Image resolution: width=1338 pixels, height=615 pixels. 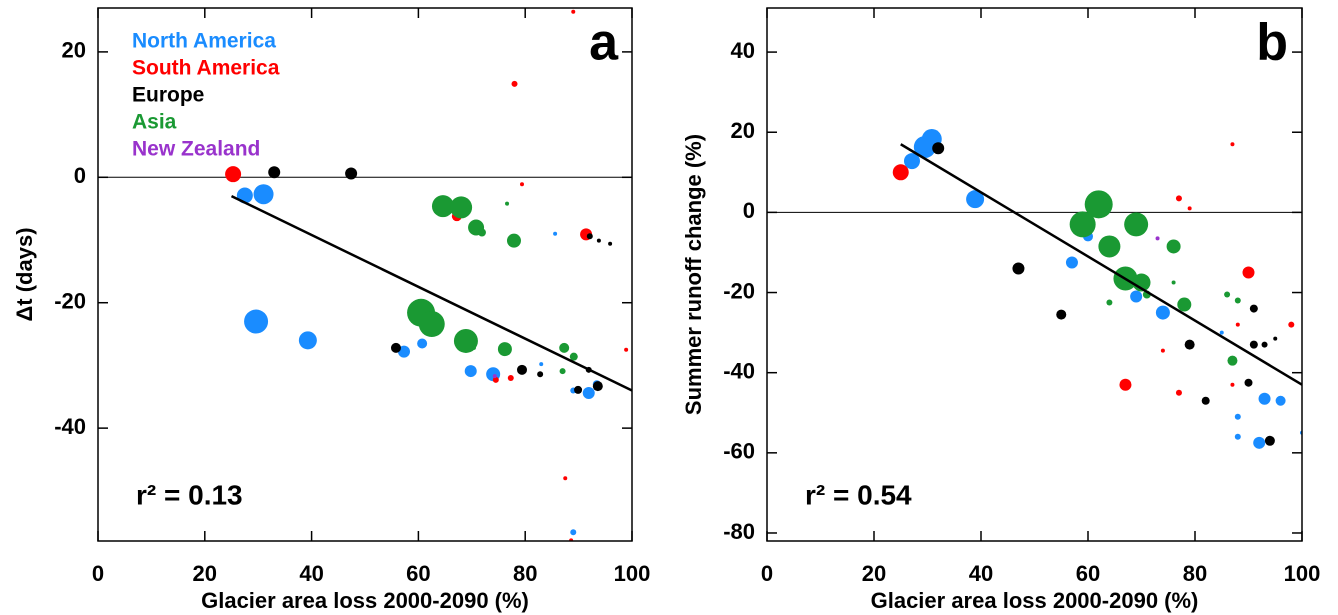 What do you see at coordinates (743, 50) in the screenshot?
I see `y-tick-label: 40` at bounding box center [743, 50].